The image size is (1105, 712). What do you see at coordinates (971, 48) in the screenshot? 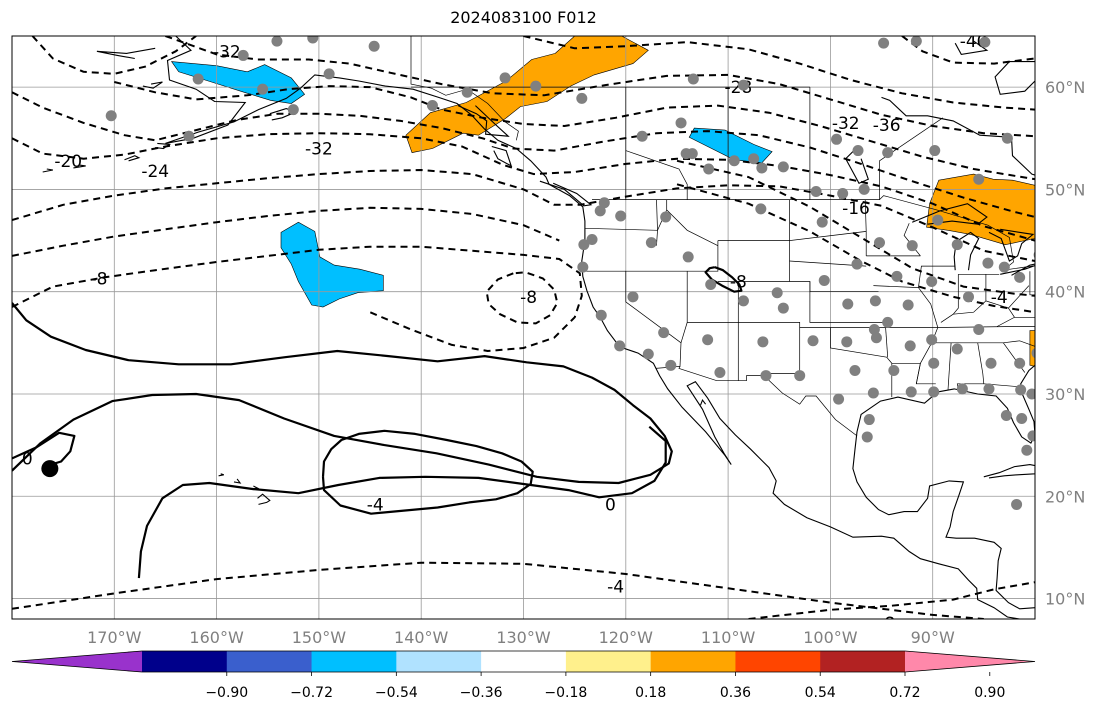
I see `southampton` at bounding box center [971, 48].